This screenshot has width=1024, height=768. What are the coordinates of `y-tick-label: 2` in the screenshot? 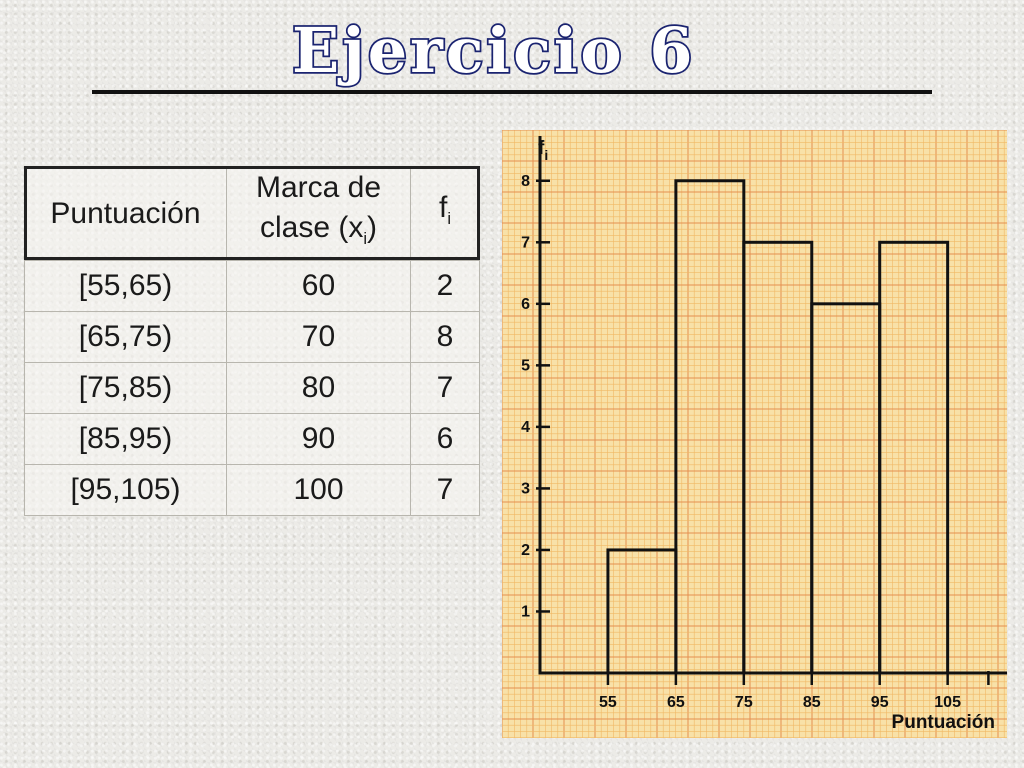 It's located at (525, 550).